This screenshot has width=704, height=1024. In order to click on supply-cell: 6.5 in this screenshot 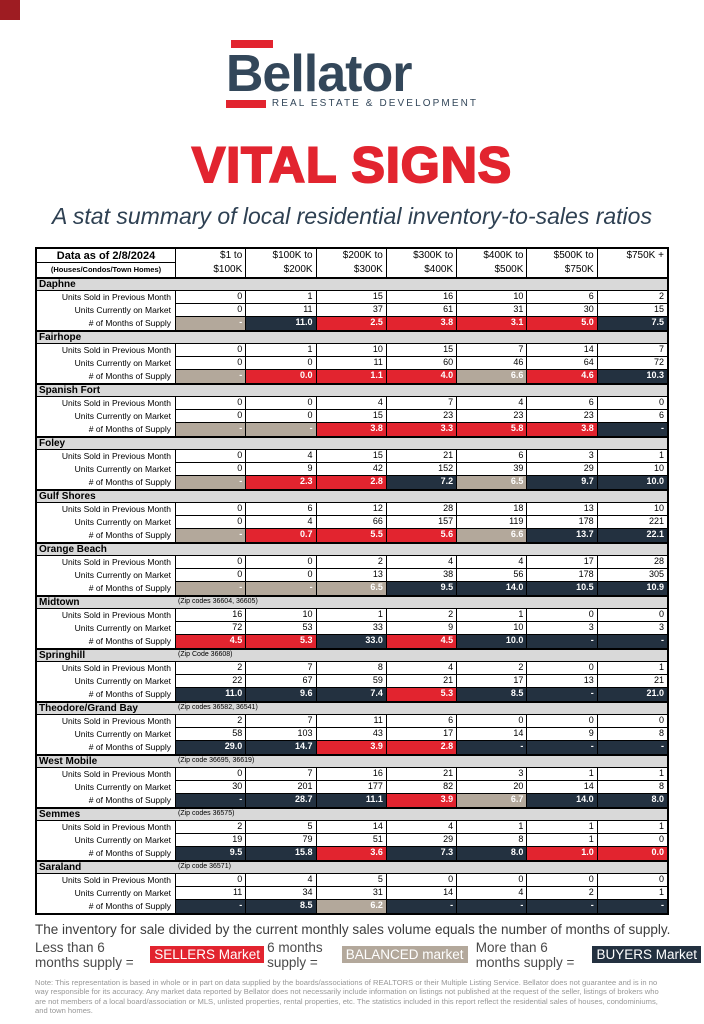, I will do `click(491, 482)`.